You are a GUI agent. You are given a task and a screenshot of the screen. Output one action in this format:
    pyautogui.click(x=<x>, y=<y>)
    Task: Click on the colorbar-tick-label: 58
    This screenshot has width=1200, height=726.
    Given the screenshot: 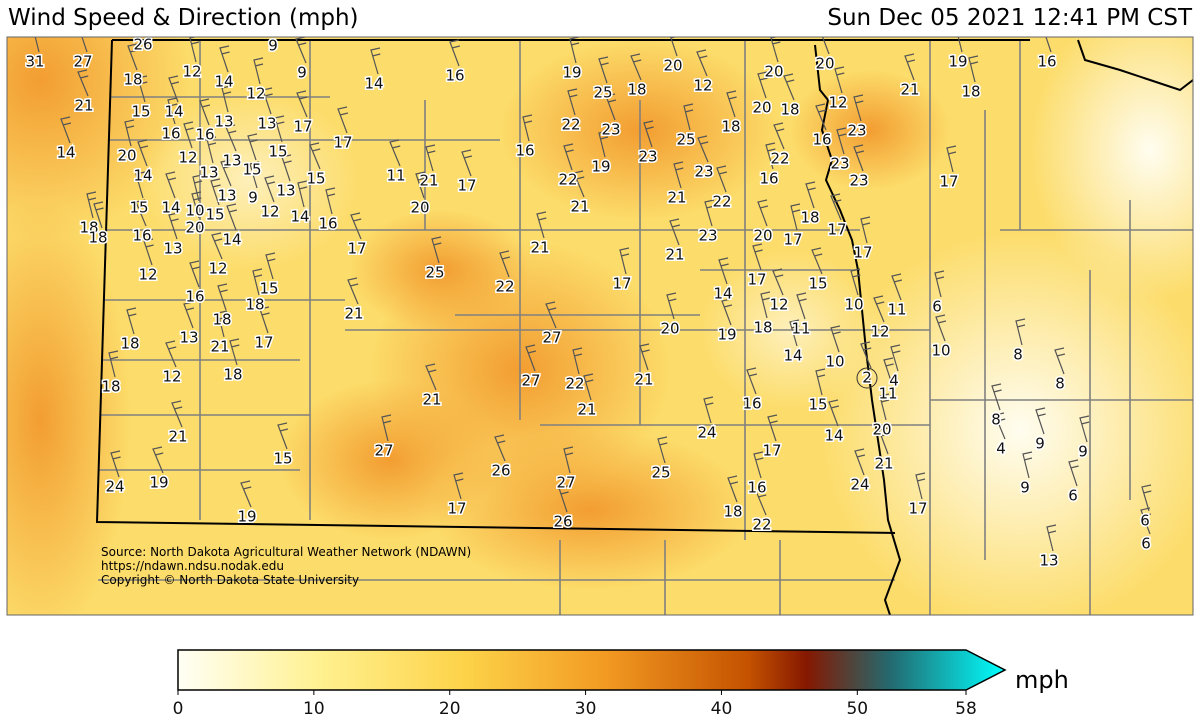 What is the action you would take?
    pyautogui.click(x=966, y=709)
    